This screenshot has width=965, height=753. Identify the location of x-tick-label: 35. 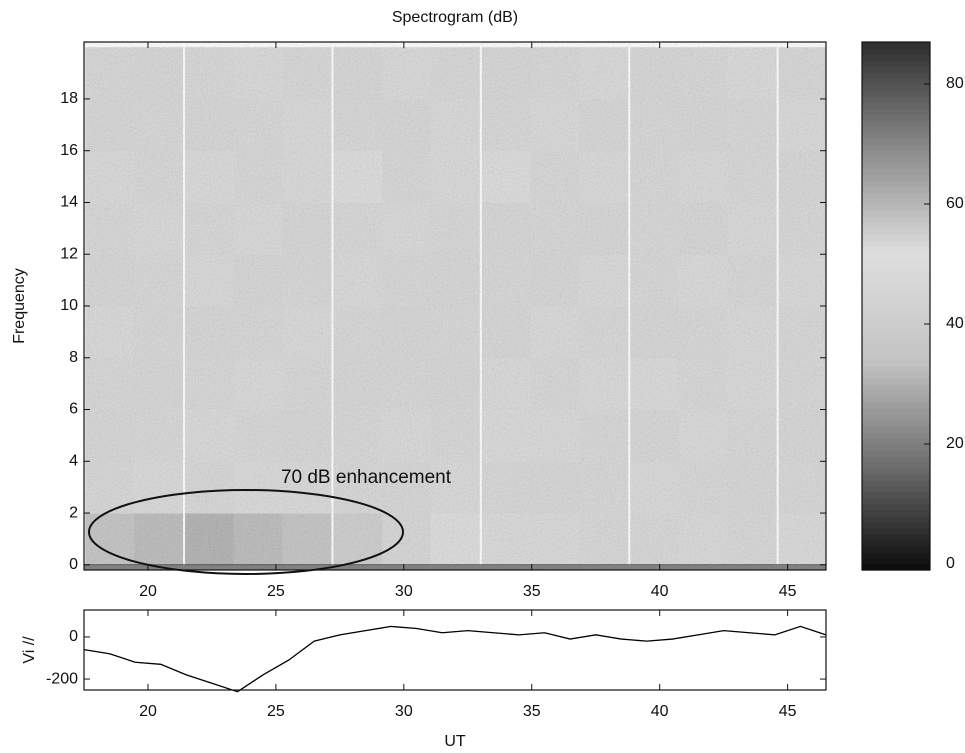
(532, 591).